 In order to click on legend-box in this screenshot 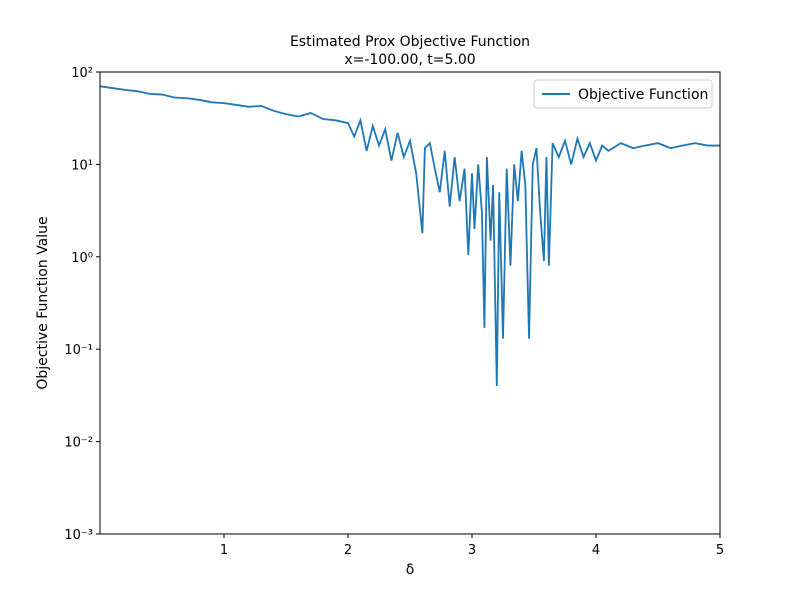, I will do `click(623, 94)`.